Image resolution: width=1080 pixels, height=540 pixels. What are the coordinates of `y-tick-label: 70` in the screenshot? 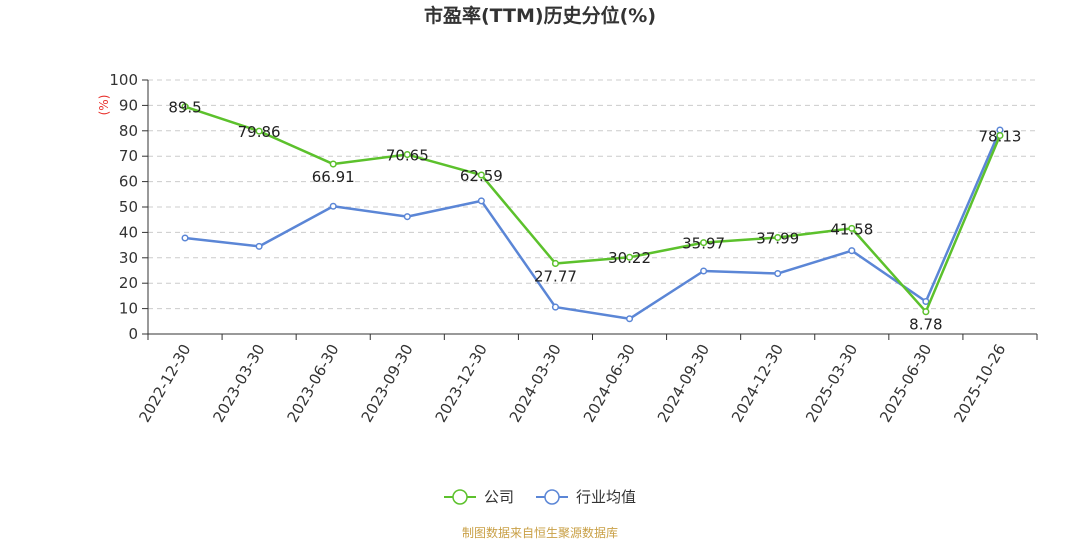 It's located at (128, 156).